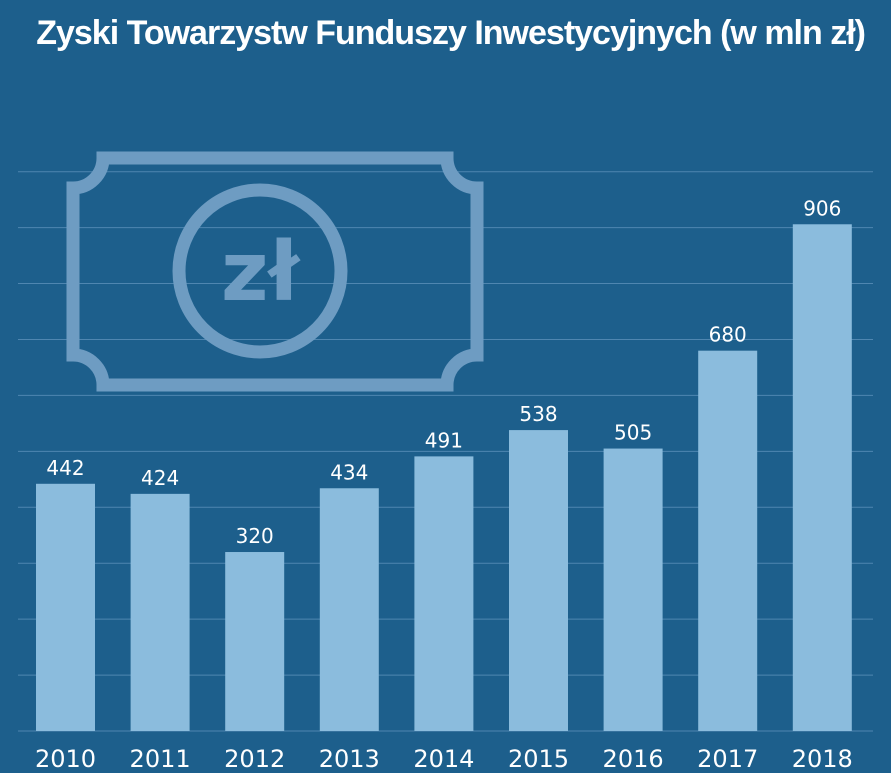 This screenshot has width=891, height=773. I want to click on bar-2010, so click(65, 607).